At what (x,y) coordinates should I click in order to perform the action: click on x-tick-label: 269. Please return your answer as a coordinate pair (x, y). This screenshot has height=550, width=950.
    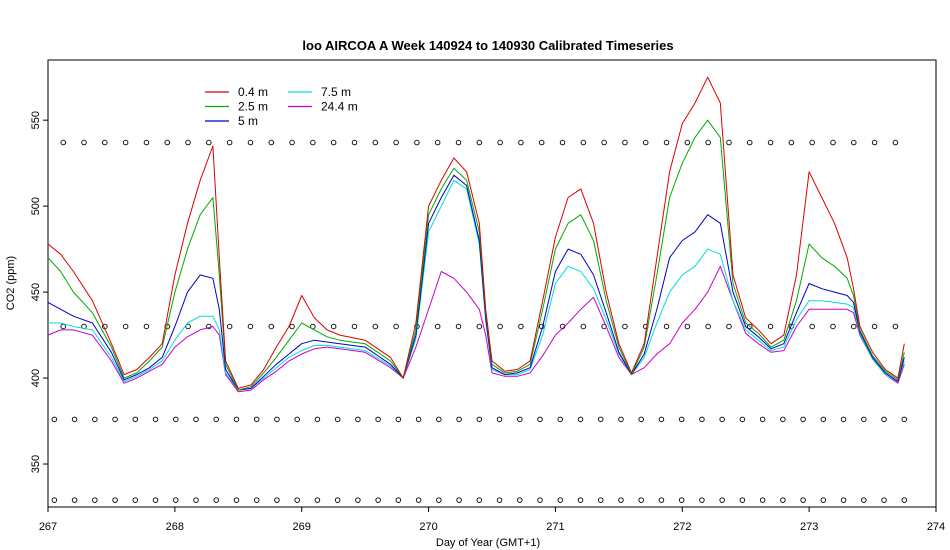
    Looking at the image, I should click on (302, 527).